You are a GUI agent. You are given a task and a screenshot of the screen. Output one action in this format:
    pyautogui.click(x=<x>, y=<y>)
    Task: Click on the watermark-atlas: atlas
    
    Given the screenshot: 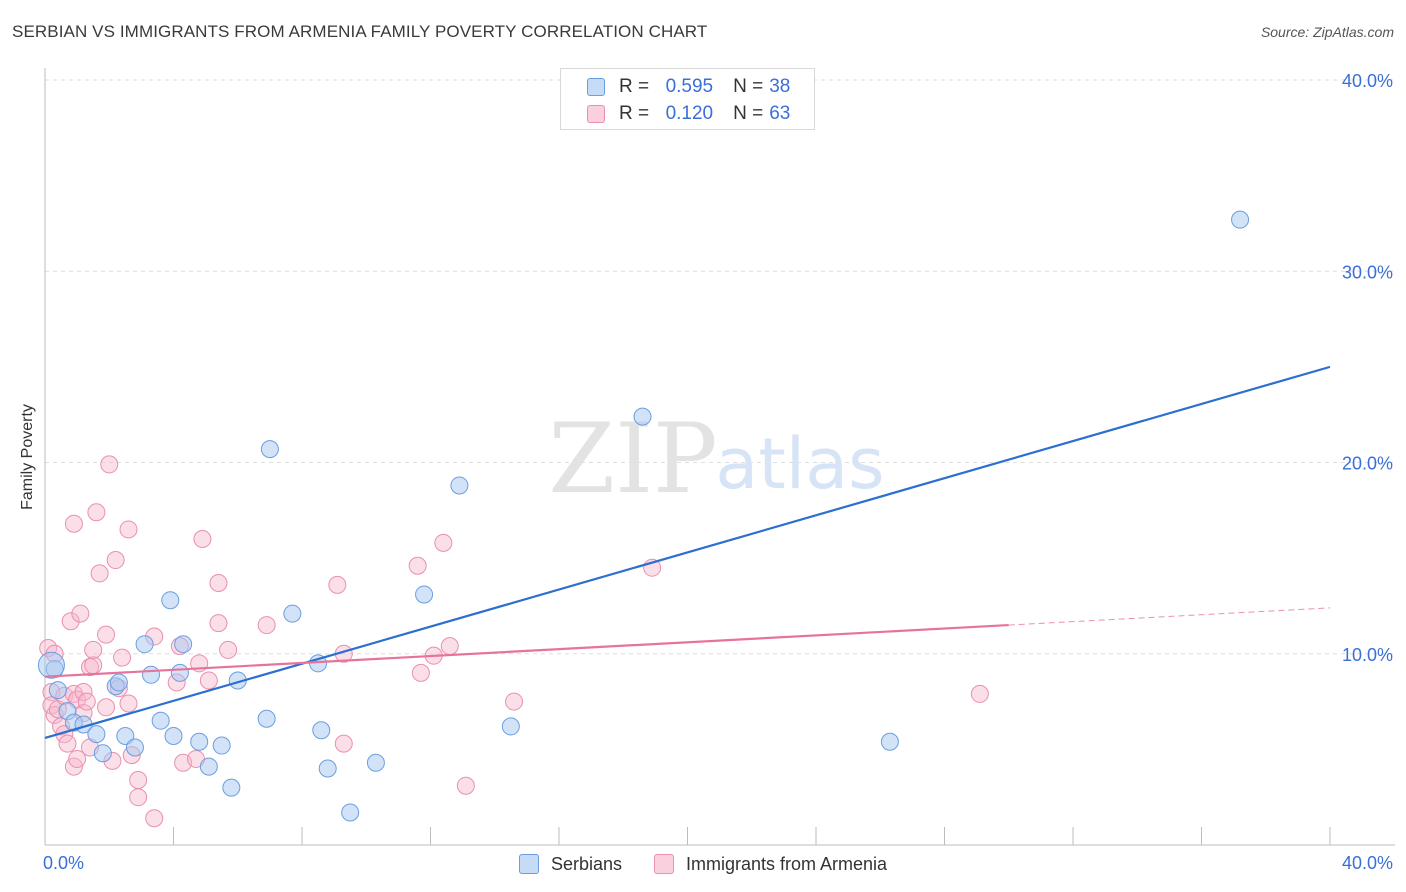 What is the action you would take?
    pyautogui.click(x=799, y=464)
    